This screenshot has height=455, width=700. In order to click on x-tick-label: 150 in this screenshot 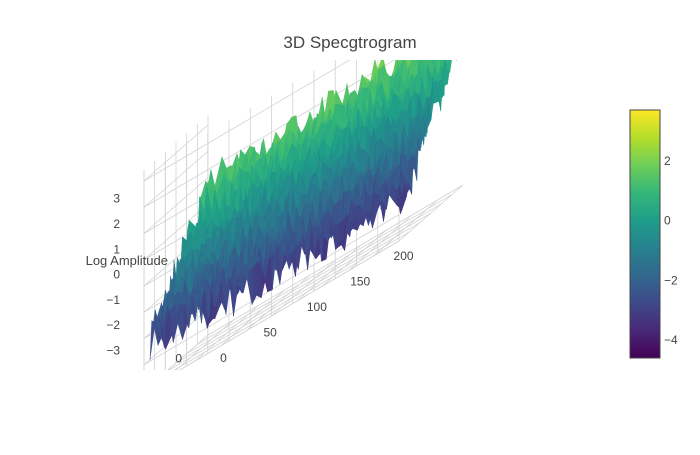, I will do `click(360, 281)`.